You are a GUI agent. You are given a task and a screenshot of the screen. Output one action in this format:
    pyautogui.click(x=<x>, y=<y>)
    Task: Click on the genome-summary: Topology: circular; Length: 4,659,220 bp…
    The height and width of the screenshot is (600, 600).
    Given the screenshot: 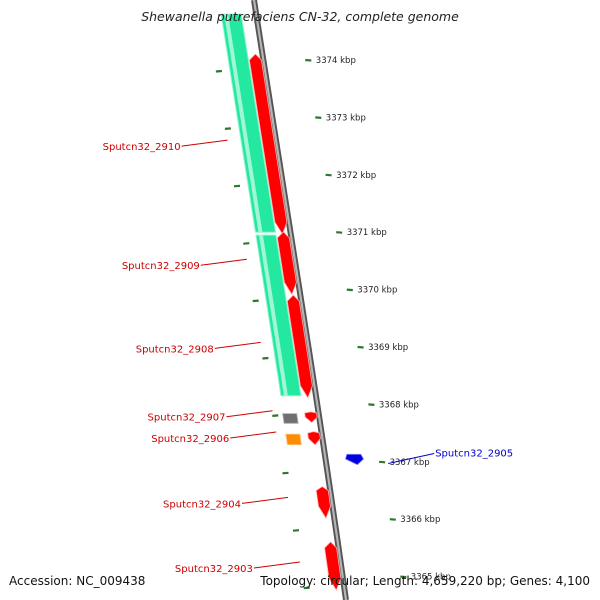 What is the action you would take?
    pyautogui.click(x=425, y=581)
    